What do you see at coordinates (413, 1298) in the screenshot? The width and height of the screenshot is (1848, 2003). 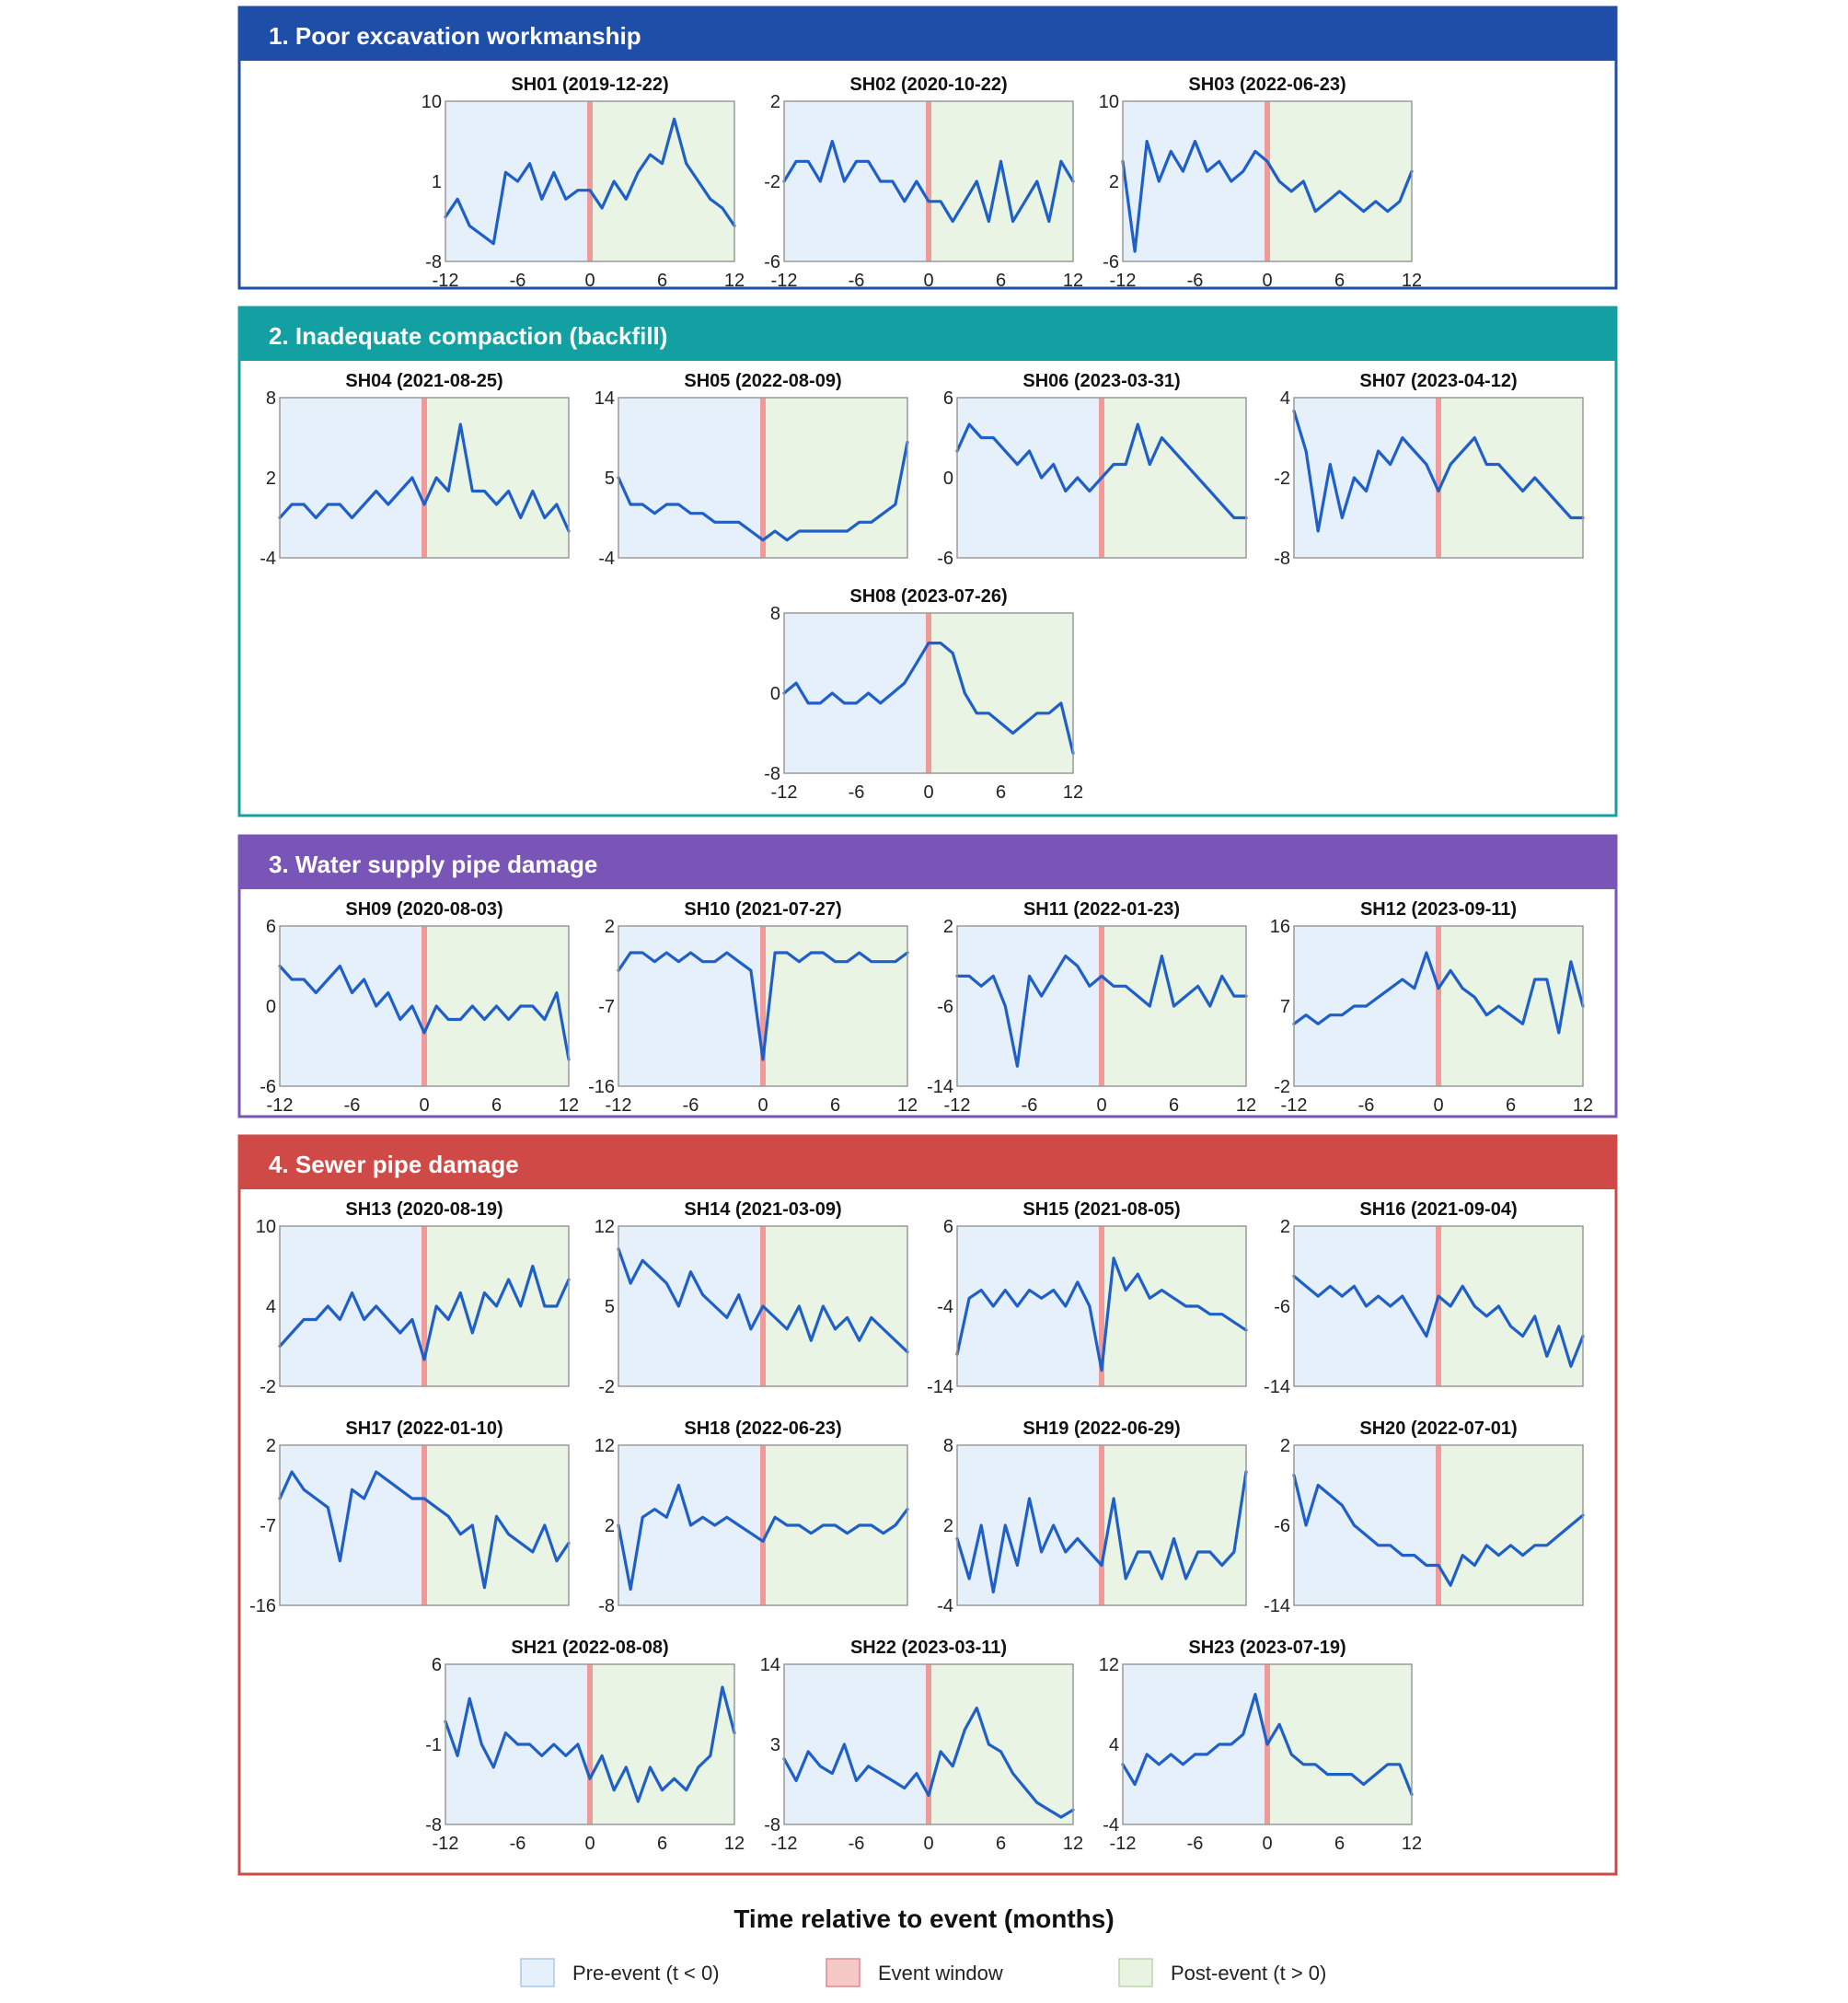 I see `subplot-sh13: SH13 (2020-08-19) 10 4 -2` at bounding box center [413, 1298].